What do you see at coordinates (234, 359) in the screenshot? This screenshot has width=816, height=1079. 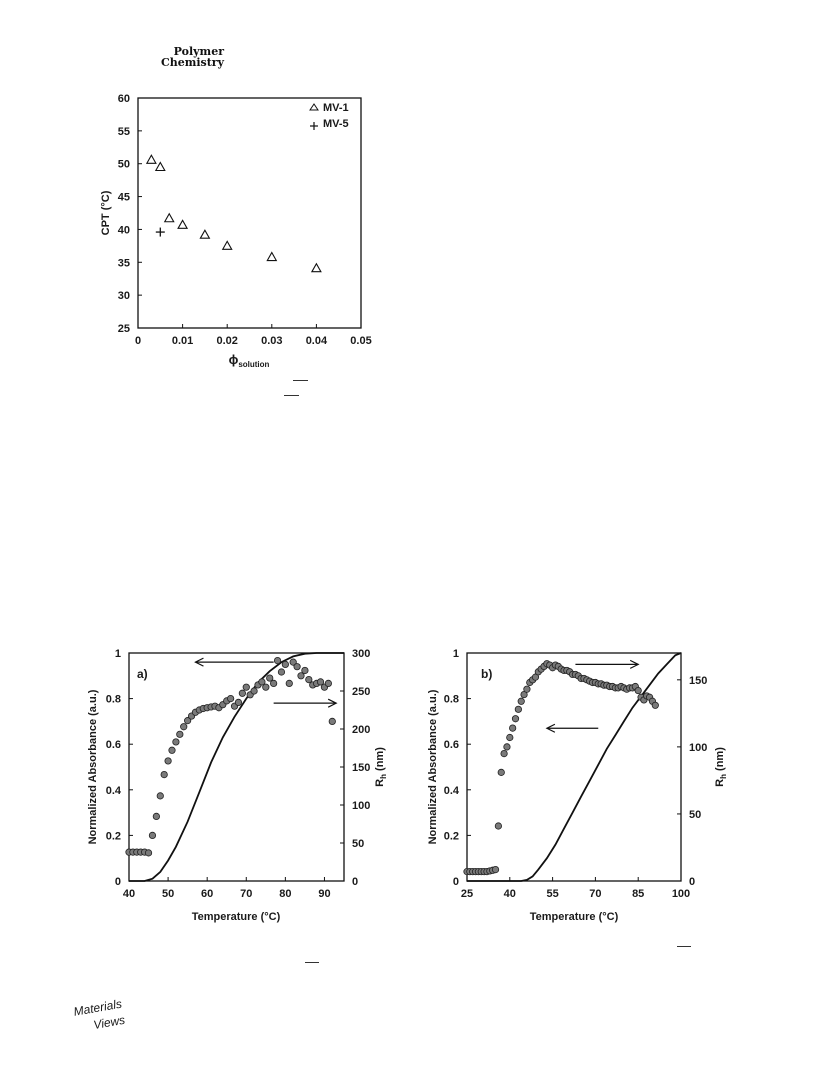 I see `x-axis-label-main: ϕ` at bounding box center [234, 359].